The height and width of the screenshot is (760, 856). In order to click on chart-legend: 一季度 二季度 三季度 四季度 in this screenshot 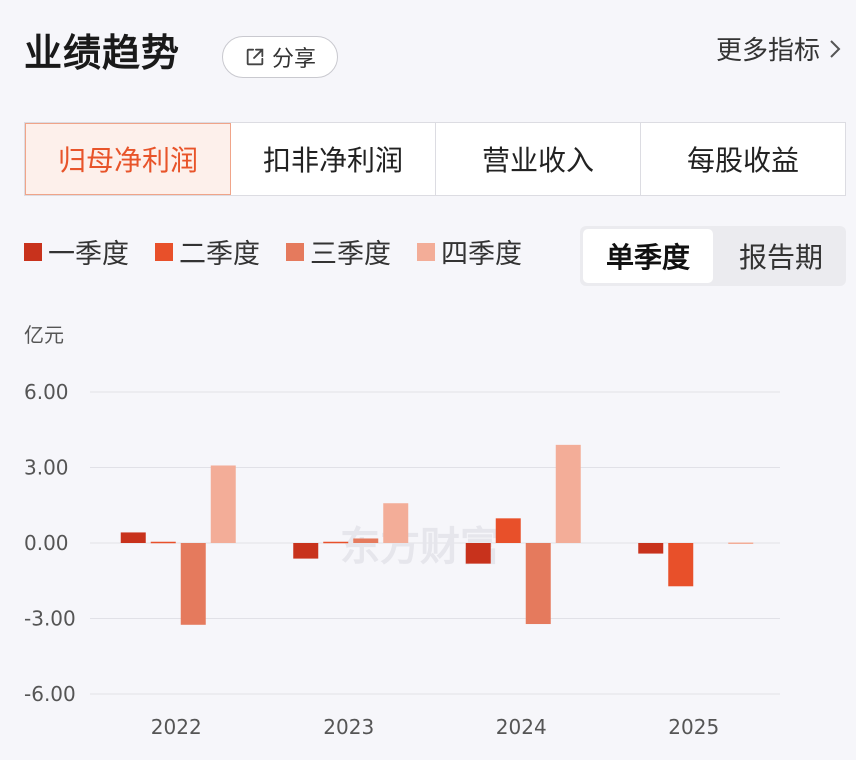, I will do `click(273, 251)`.